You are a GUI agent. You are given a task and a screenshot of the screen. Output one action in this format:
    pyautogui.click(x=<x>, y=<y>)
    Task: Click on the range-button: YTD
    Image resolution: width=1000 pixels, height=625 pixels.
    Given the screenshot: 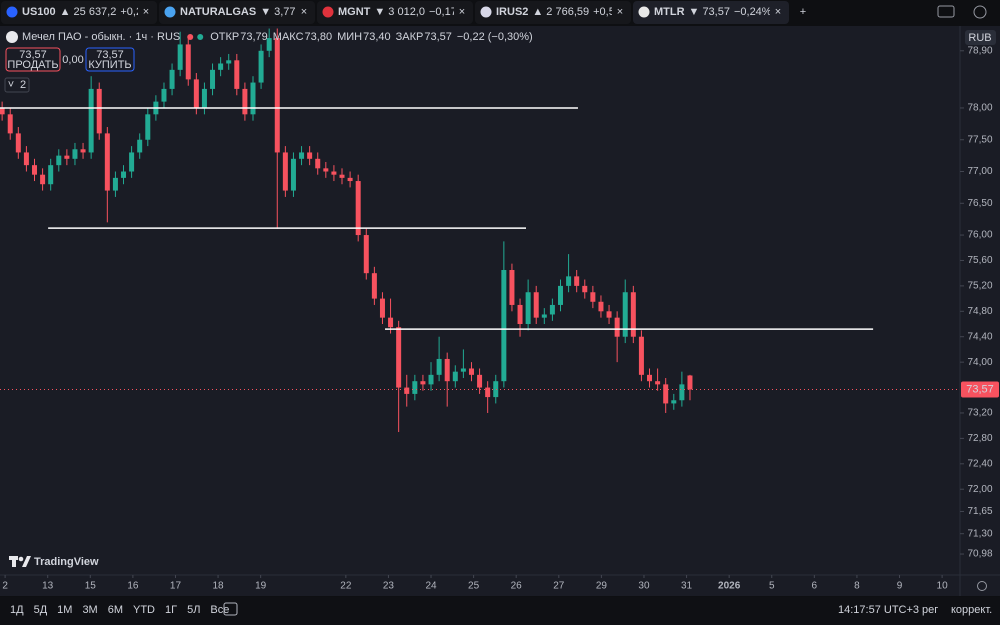 What is the action you would take?
    pyautogui.click(x=144, y=610)
    